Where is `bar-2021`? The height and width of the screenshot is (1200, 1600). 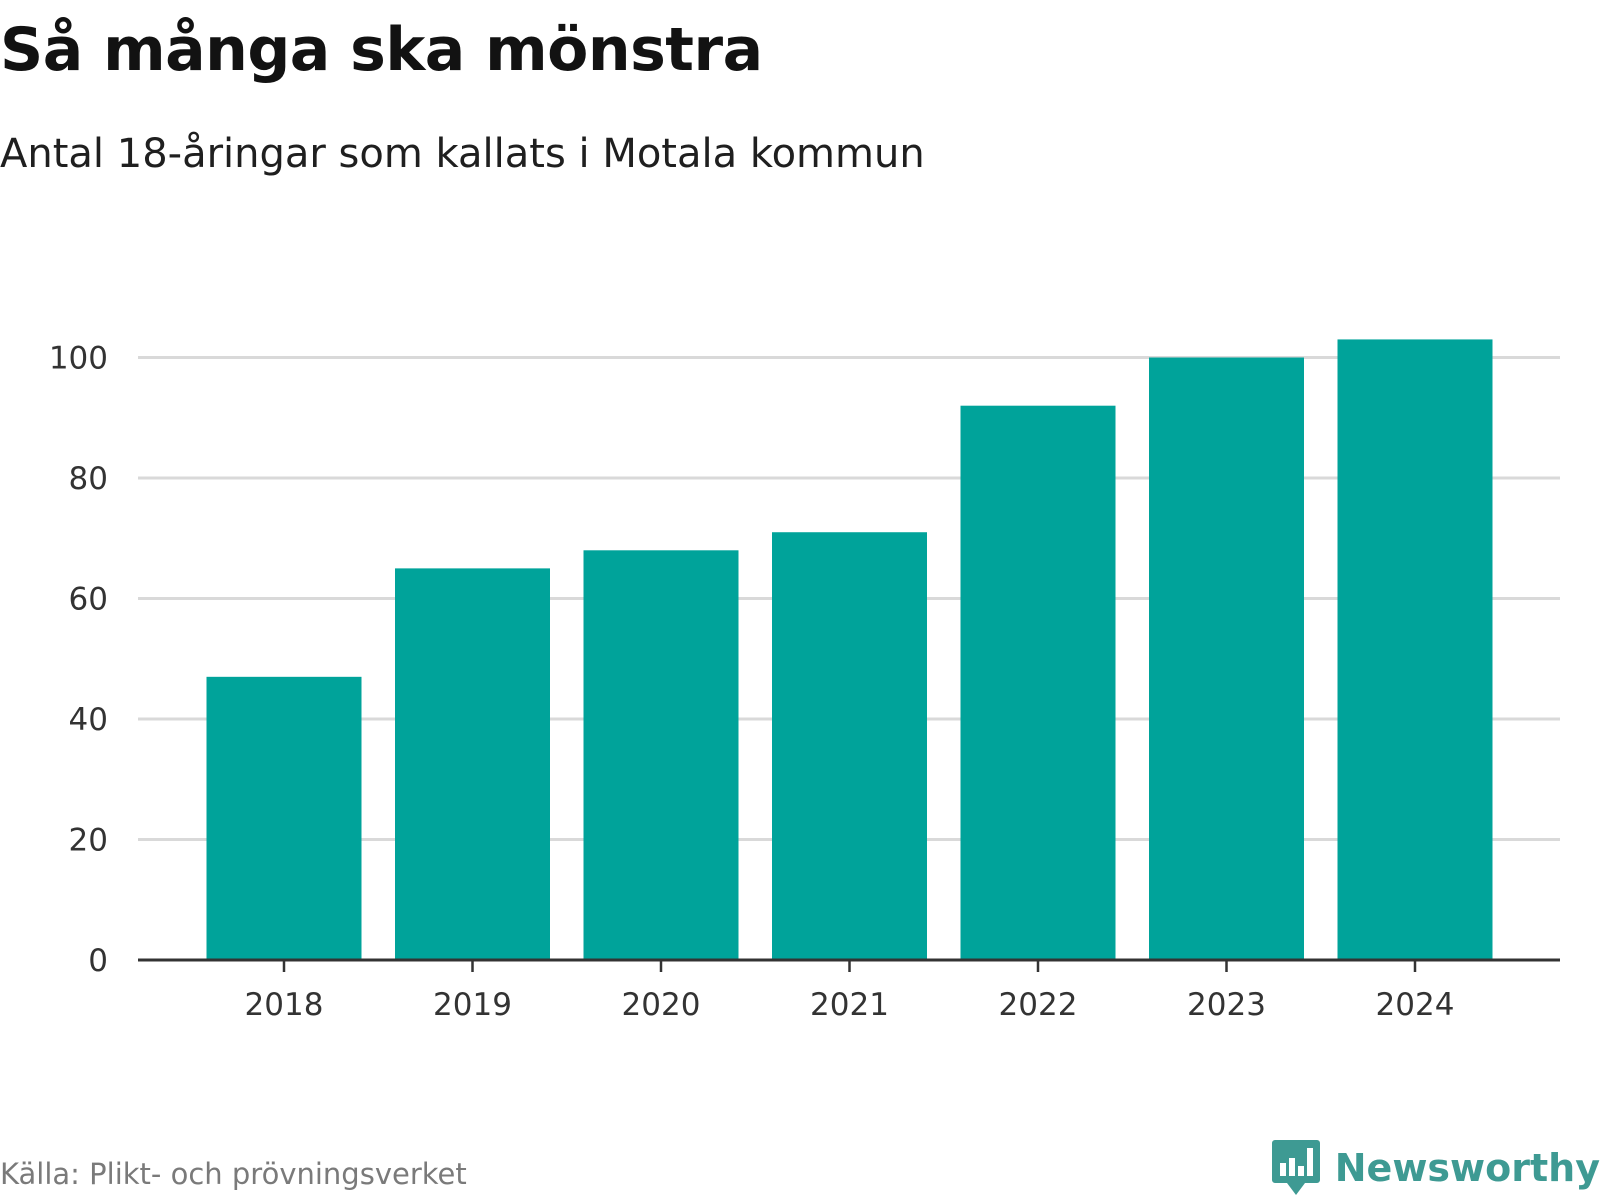 bar-2021 is located at coordinates (849, 746).